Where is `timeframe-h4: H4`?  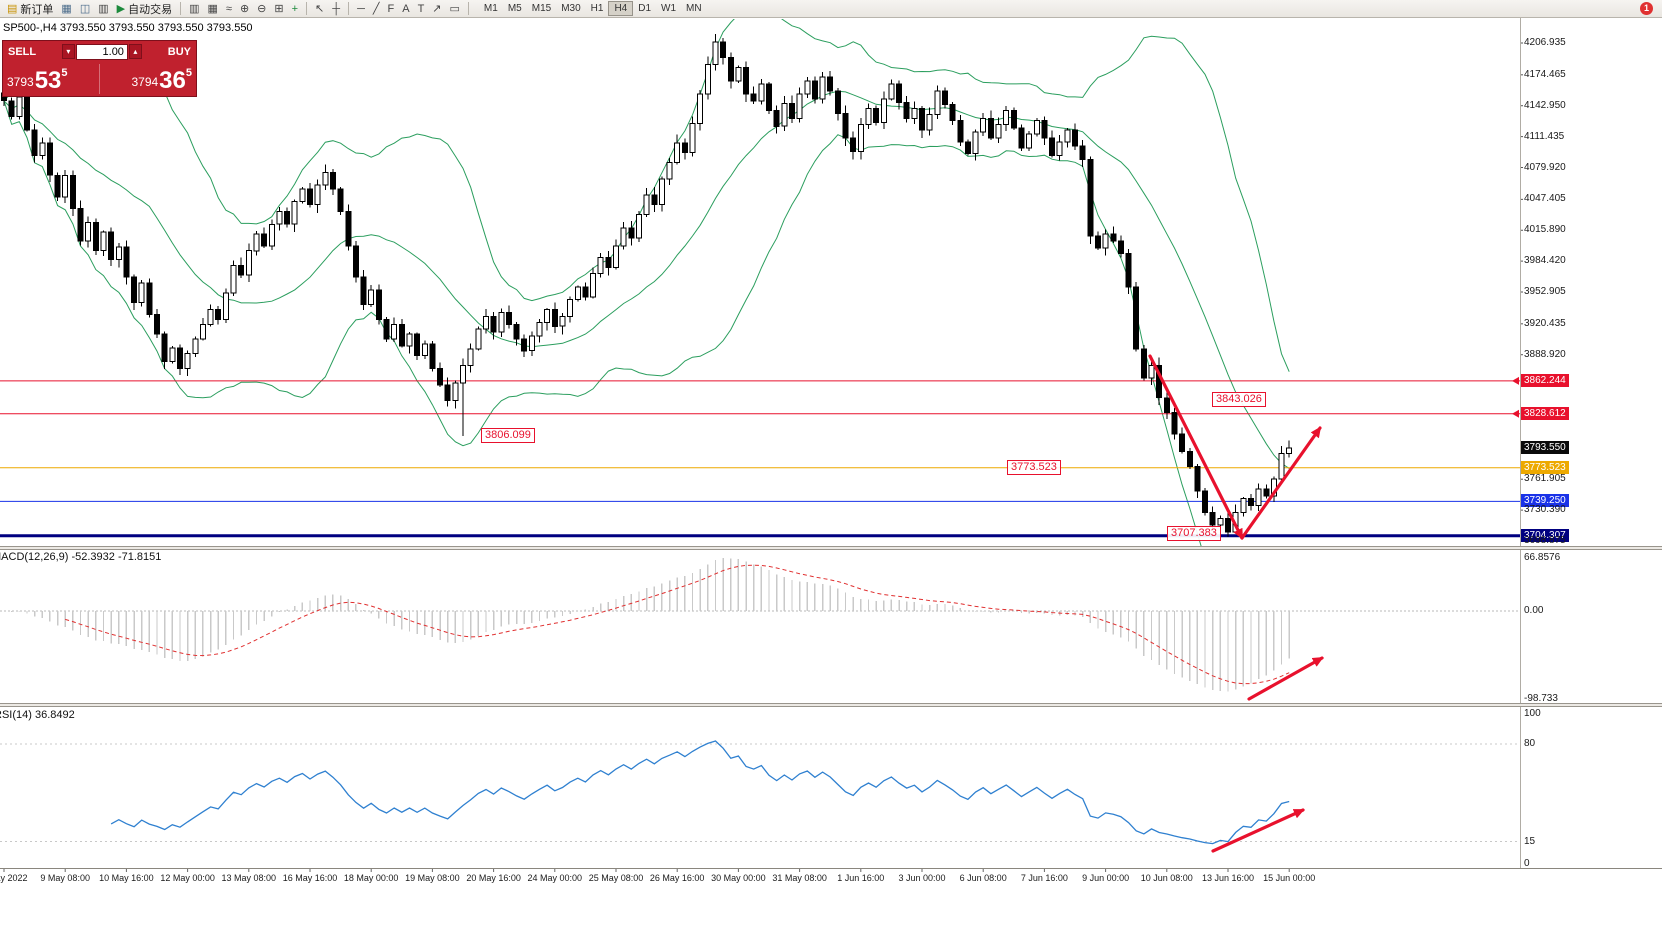
timeframe-h4: H4 is located at coordinates (621, 8).